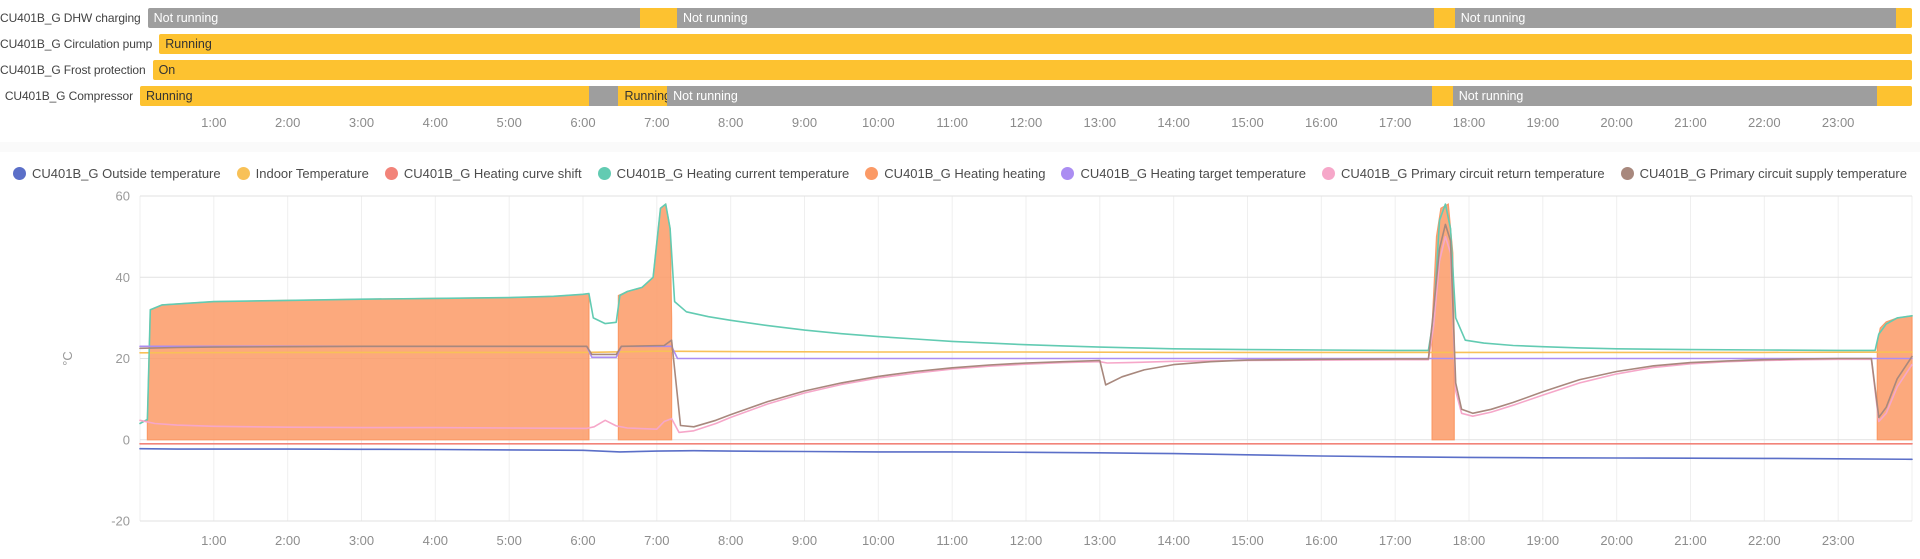 This screenshot has height=559, width=1920. I want to click on x-axis-tick-label: 10:00, so click(878, 540).